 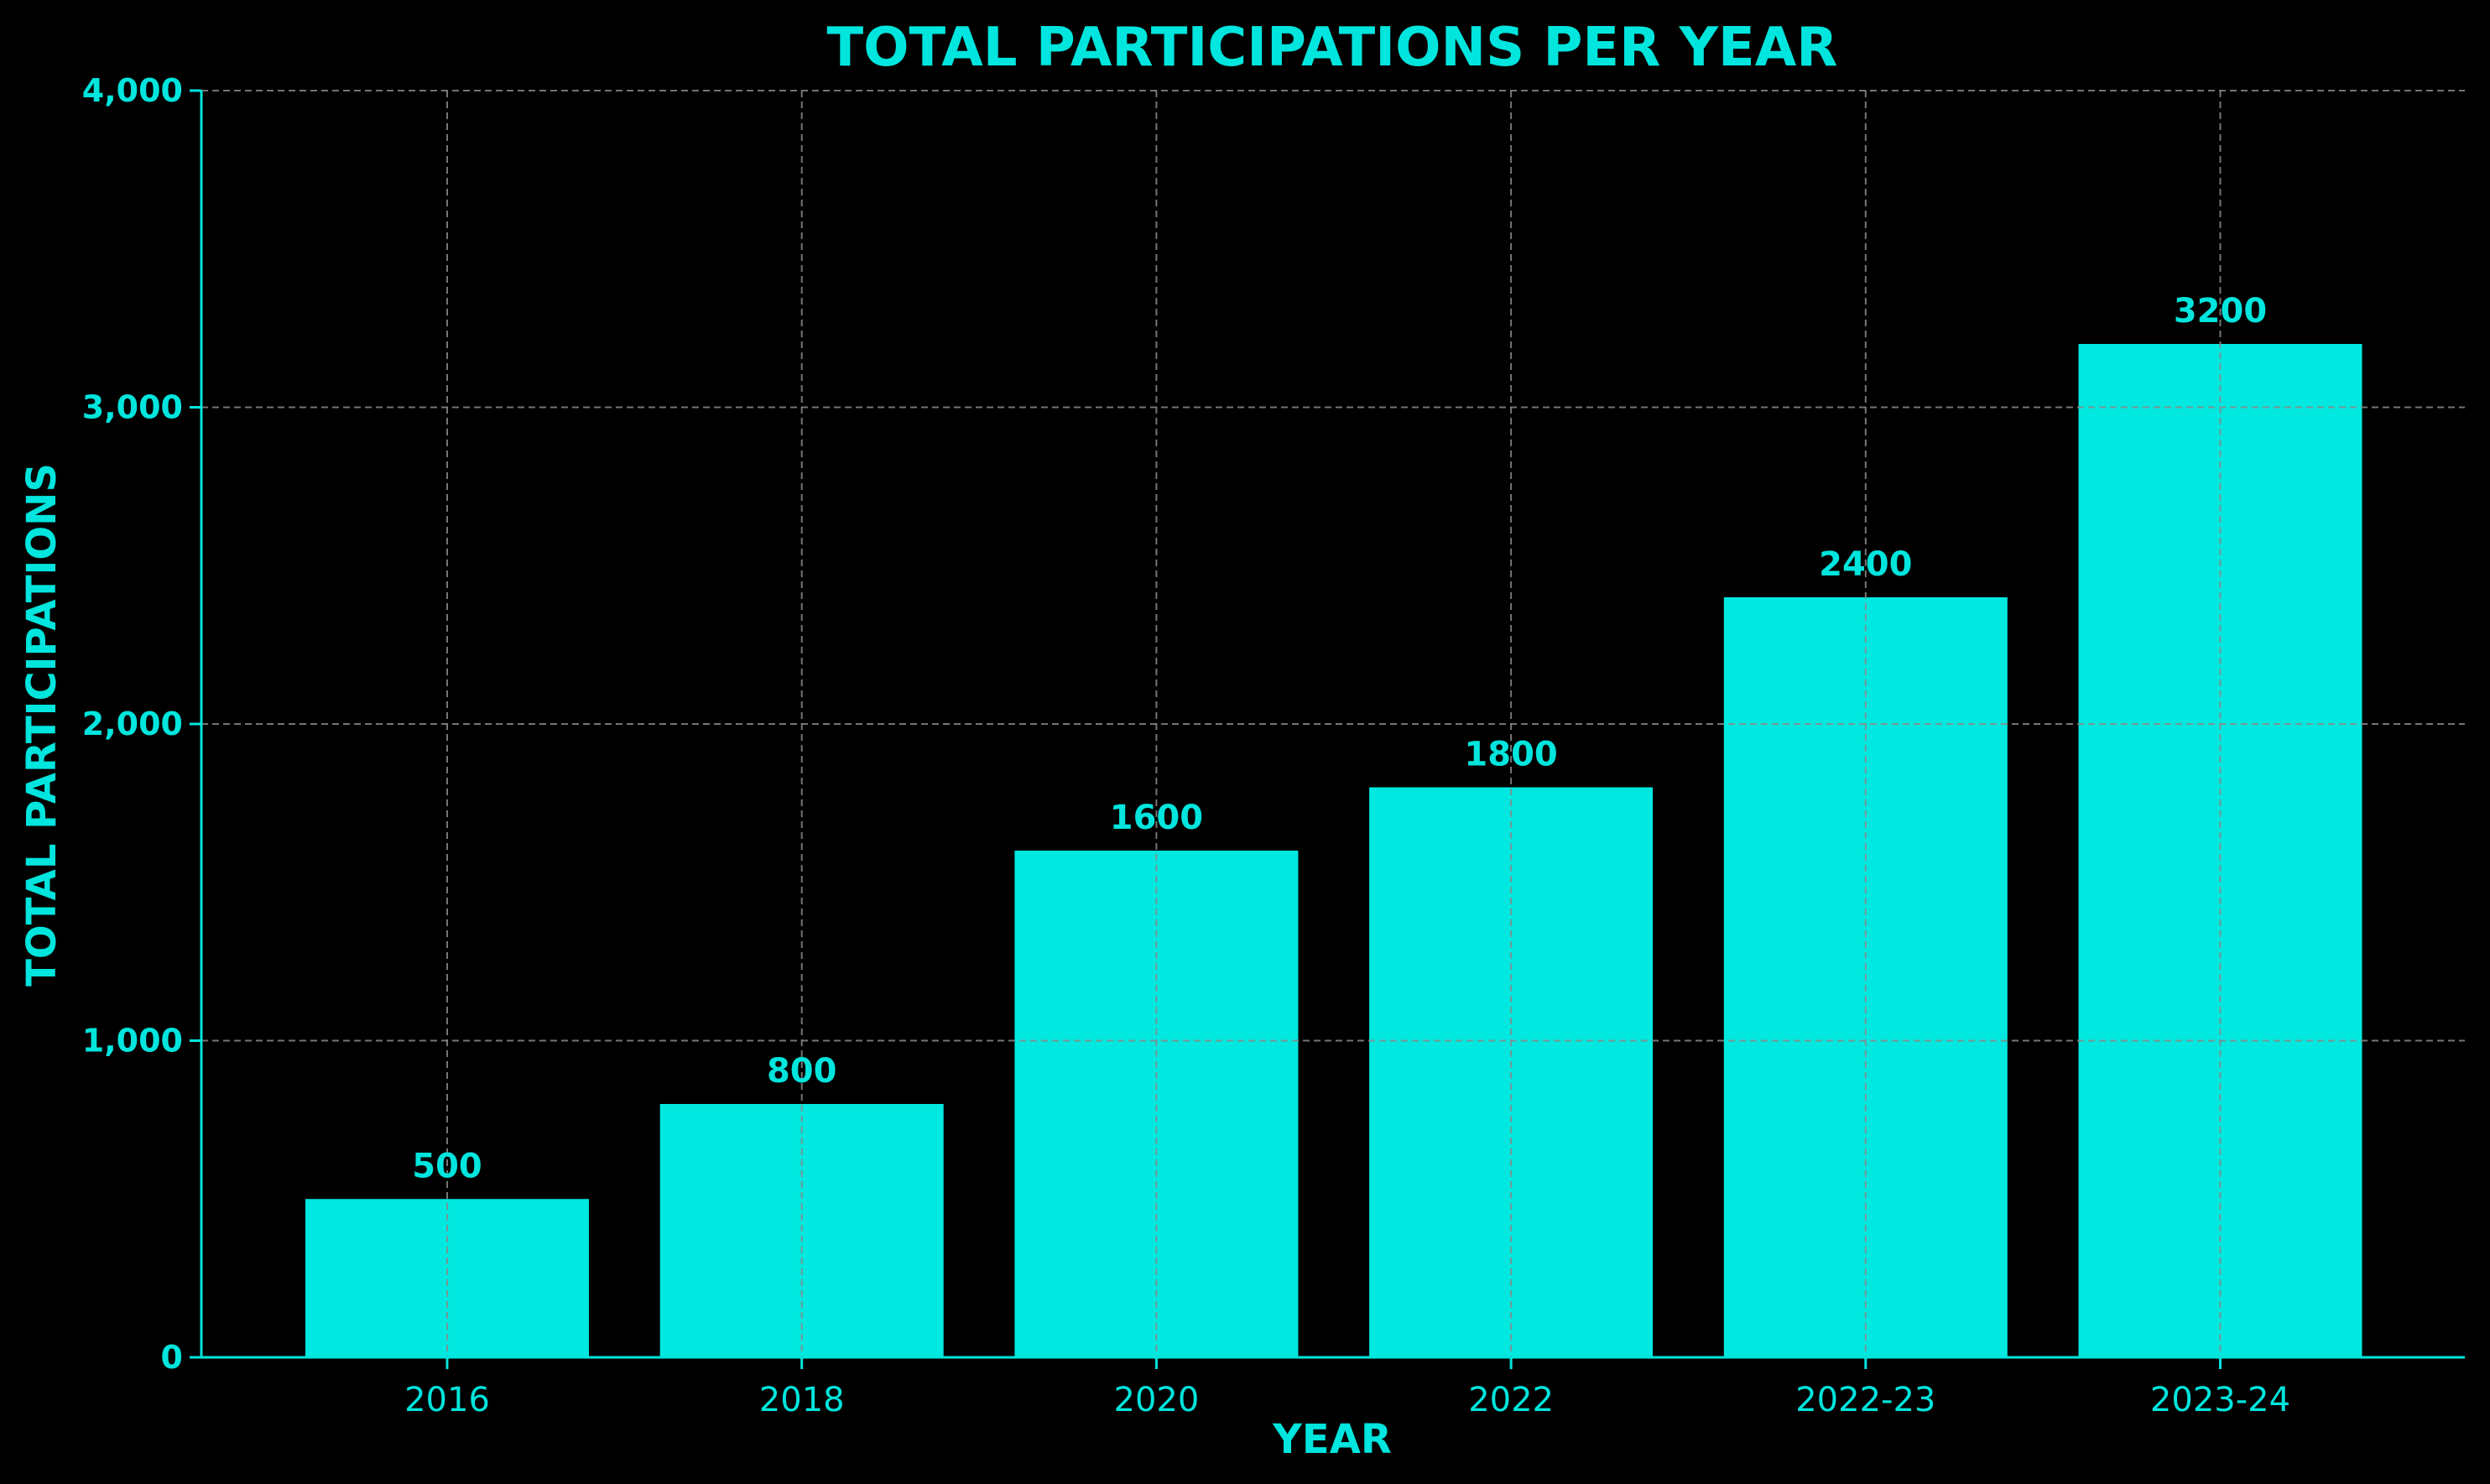 What do you see at coordinates (802, 1400) in the screenshot?
I see `x-tick-label: 2018` at bounding box center [802, 1400].